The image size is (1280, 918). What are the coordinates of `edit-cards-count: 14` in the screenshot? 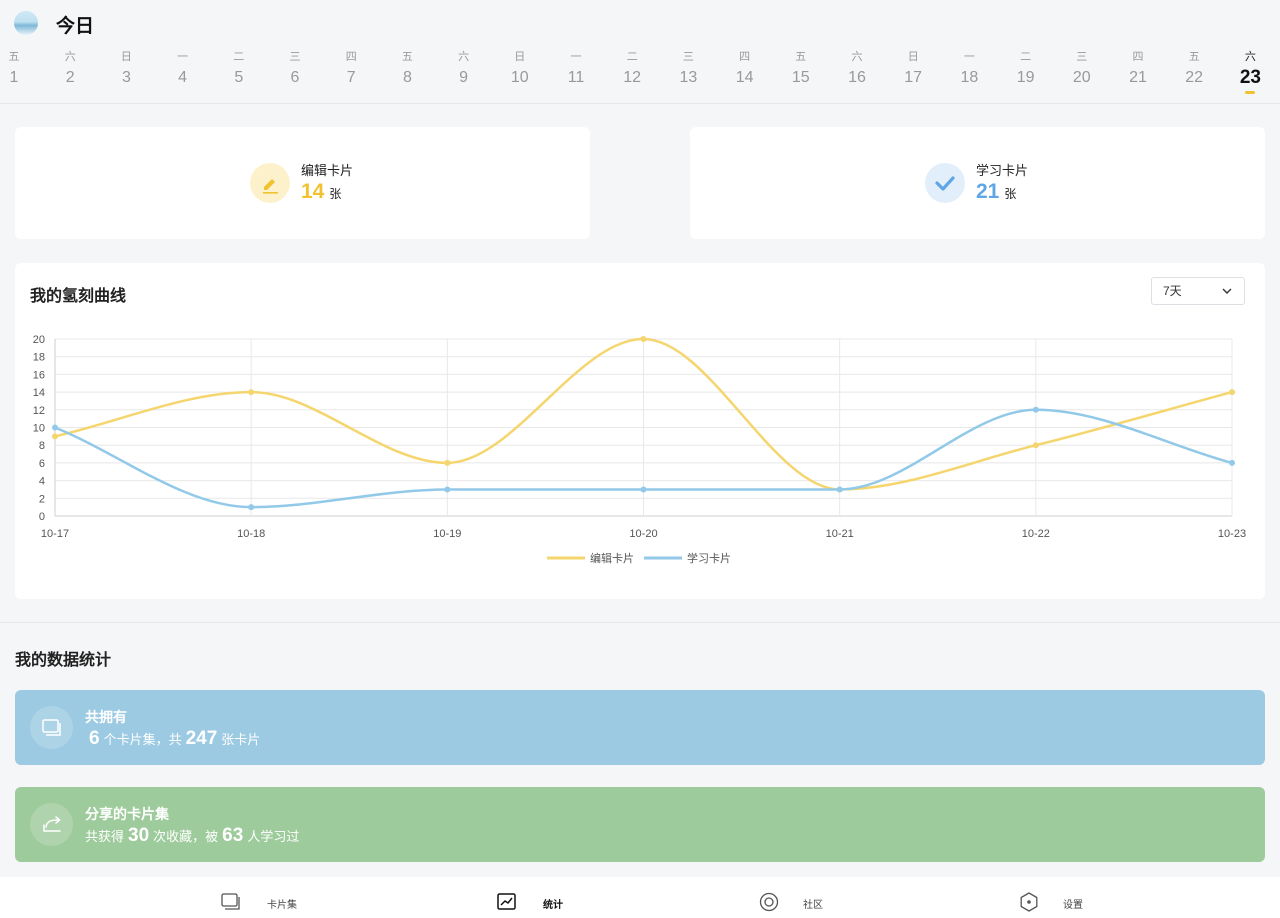 It's located at (313, 191).